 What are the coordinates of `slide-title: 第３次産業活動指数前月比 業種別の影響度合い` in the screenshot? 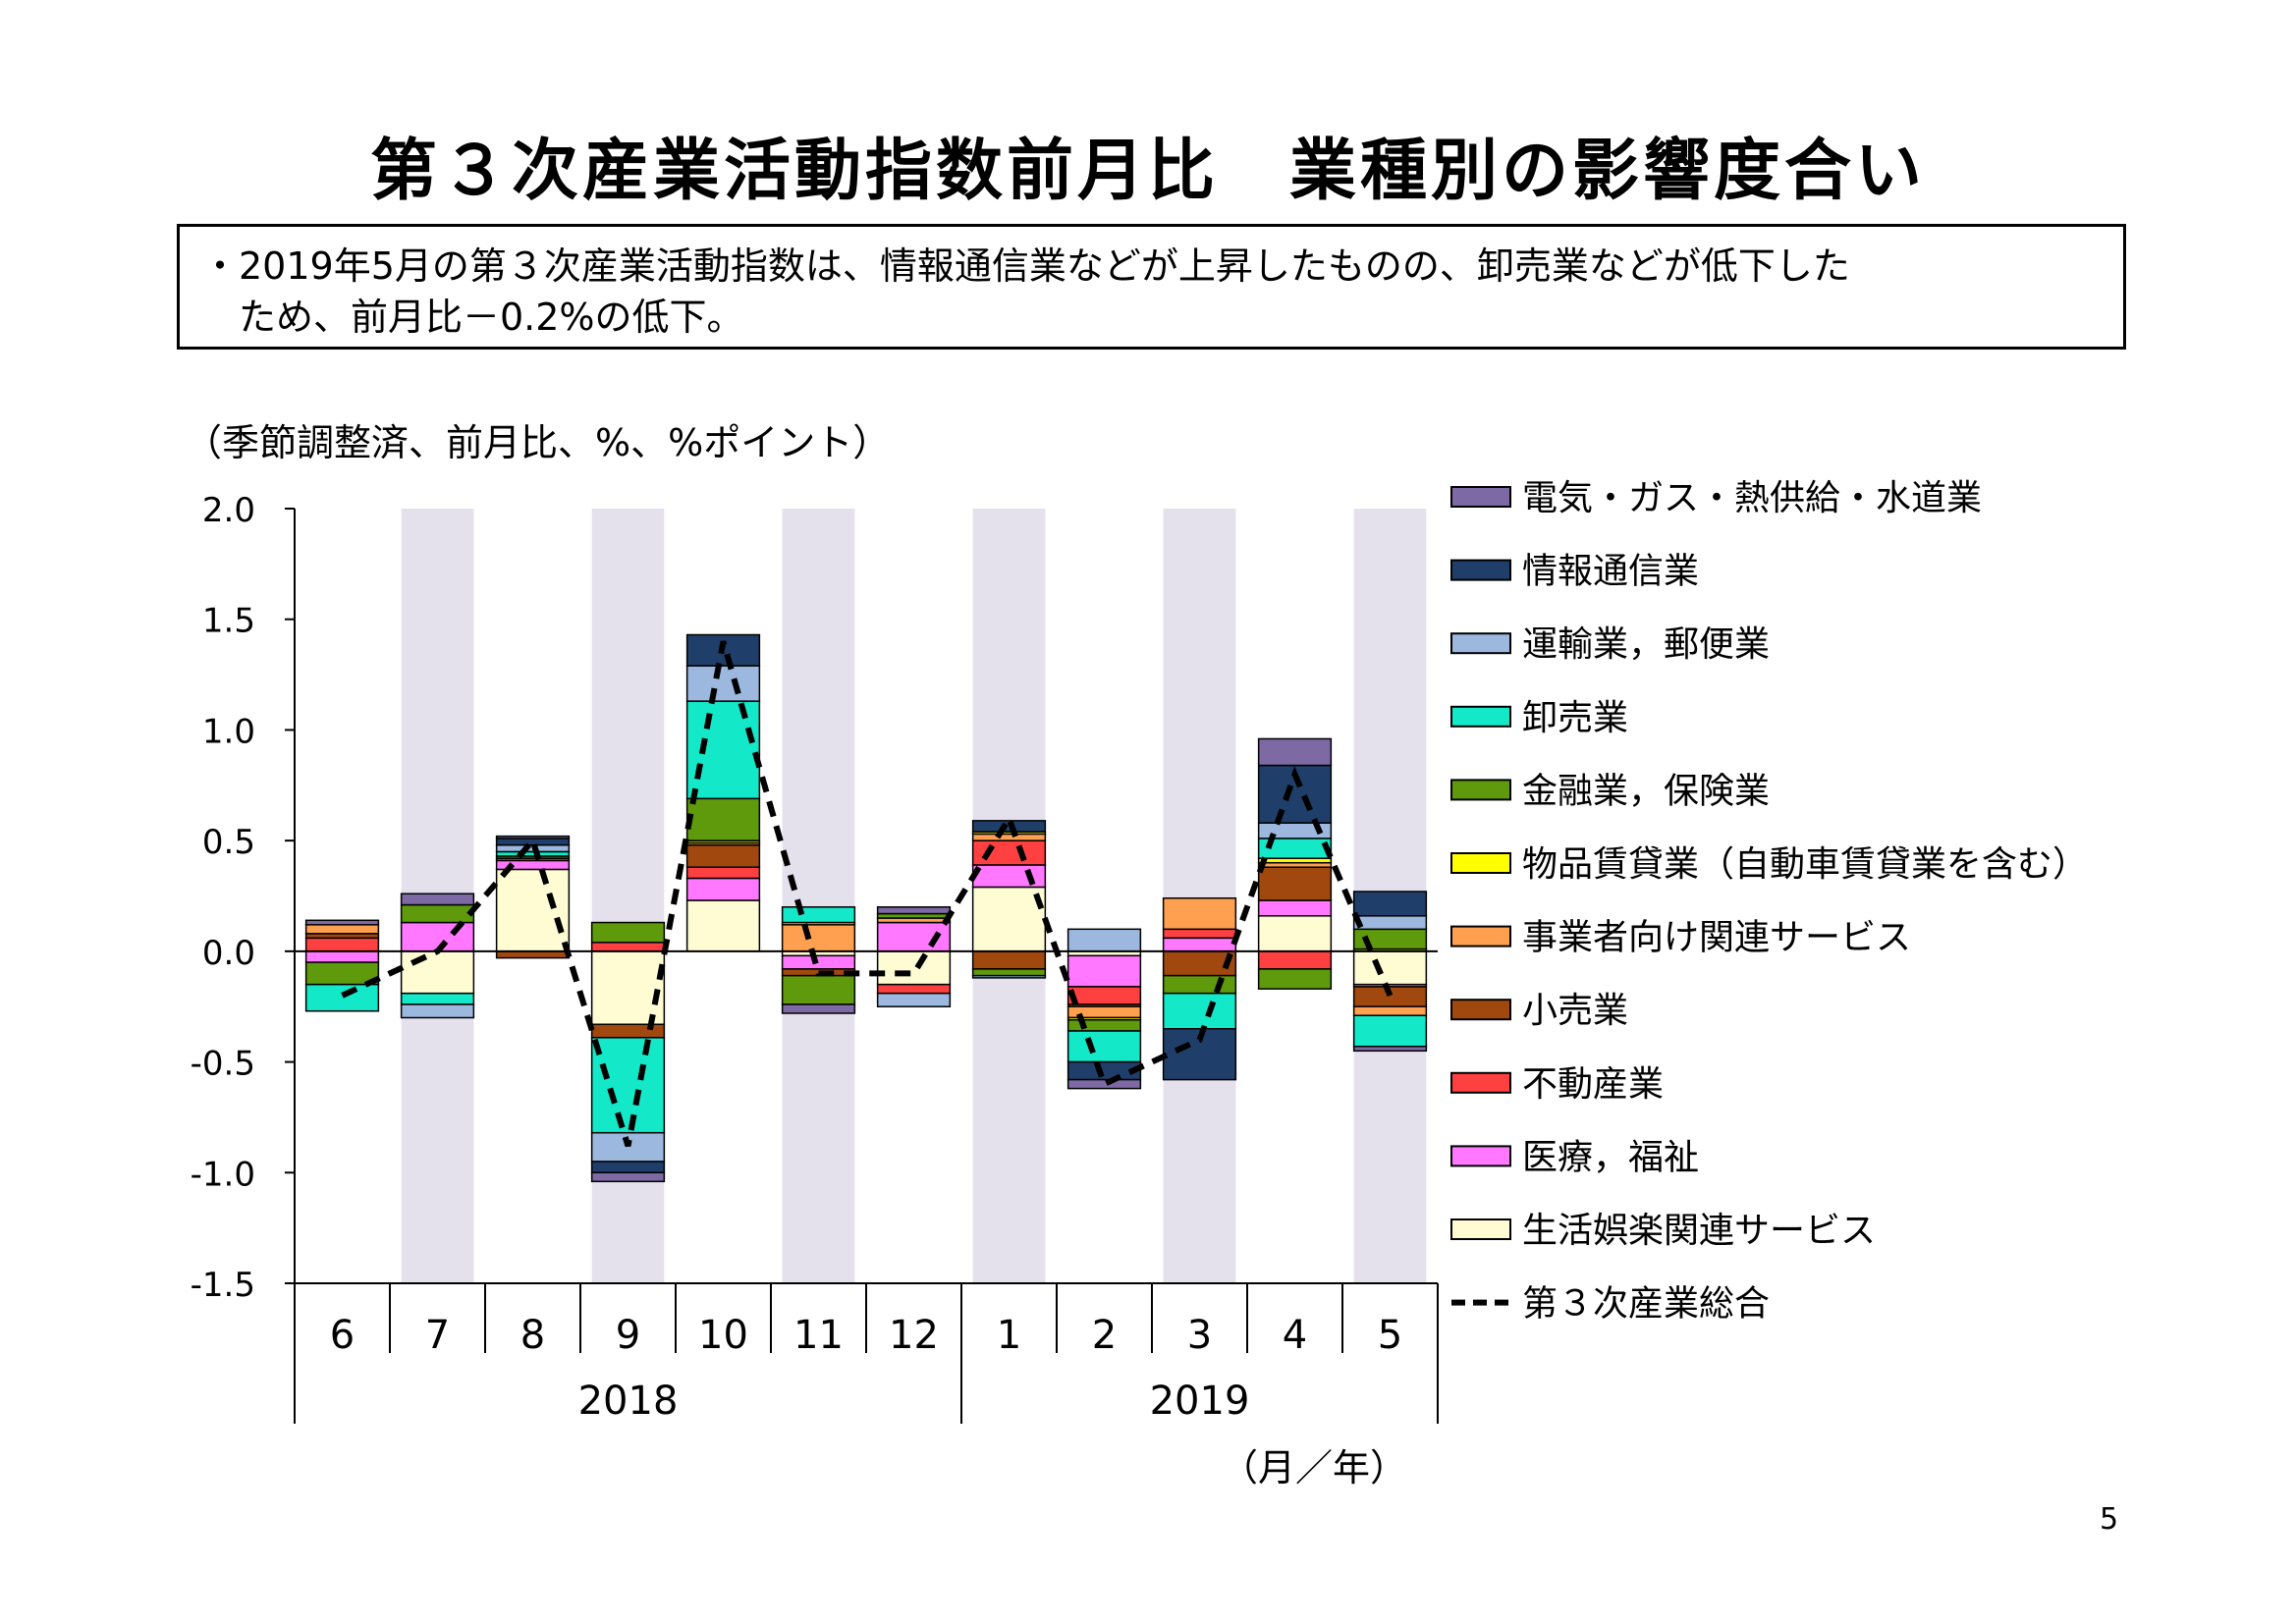 It's located at (1147, 171).